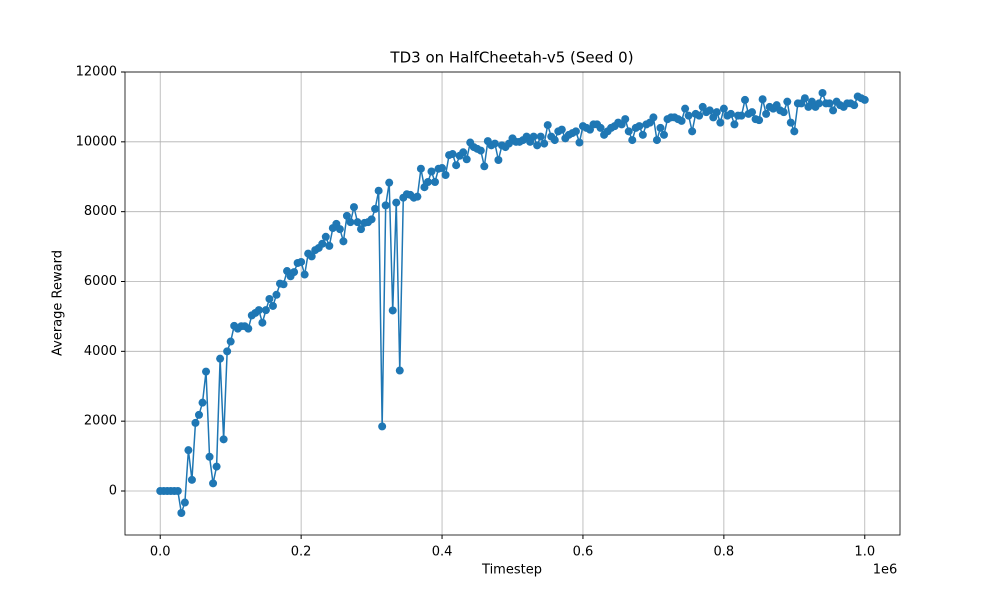  Describe the element at coordinates (160, 552) in the screenshot. I see `x-tick-label: 0.0` at that location.